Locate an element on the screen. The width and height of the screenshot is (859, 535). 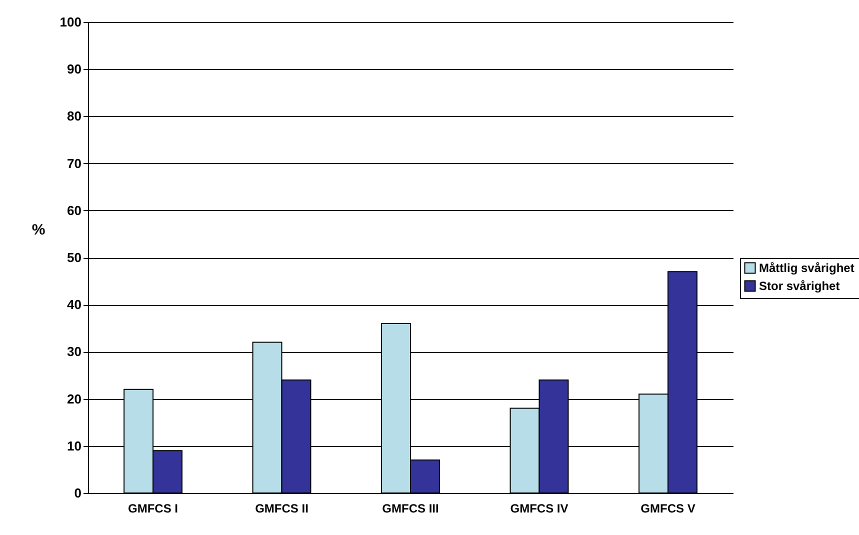
y-tick-label: 70 is located at coordinates (74, 163).